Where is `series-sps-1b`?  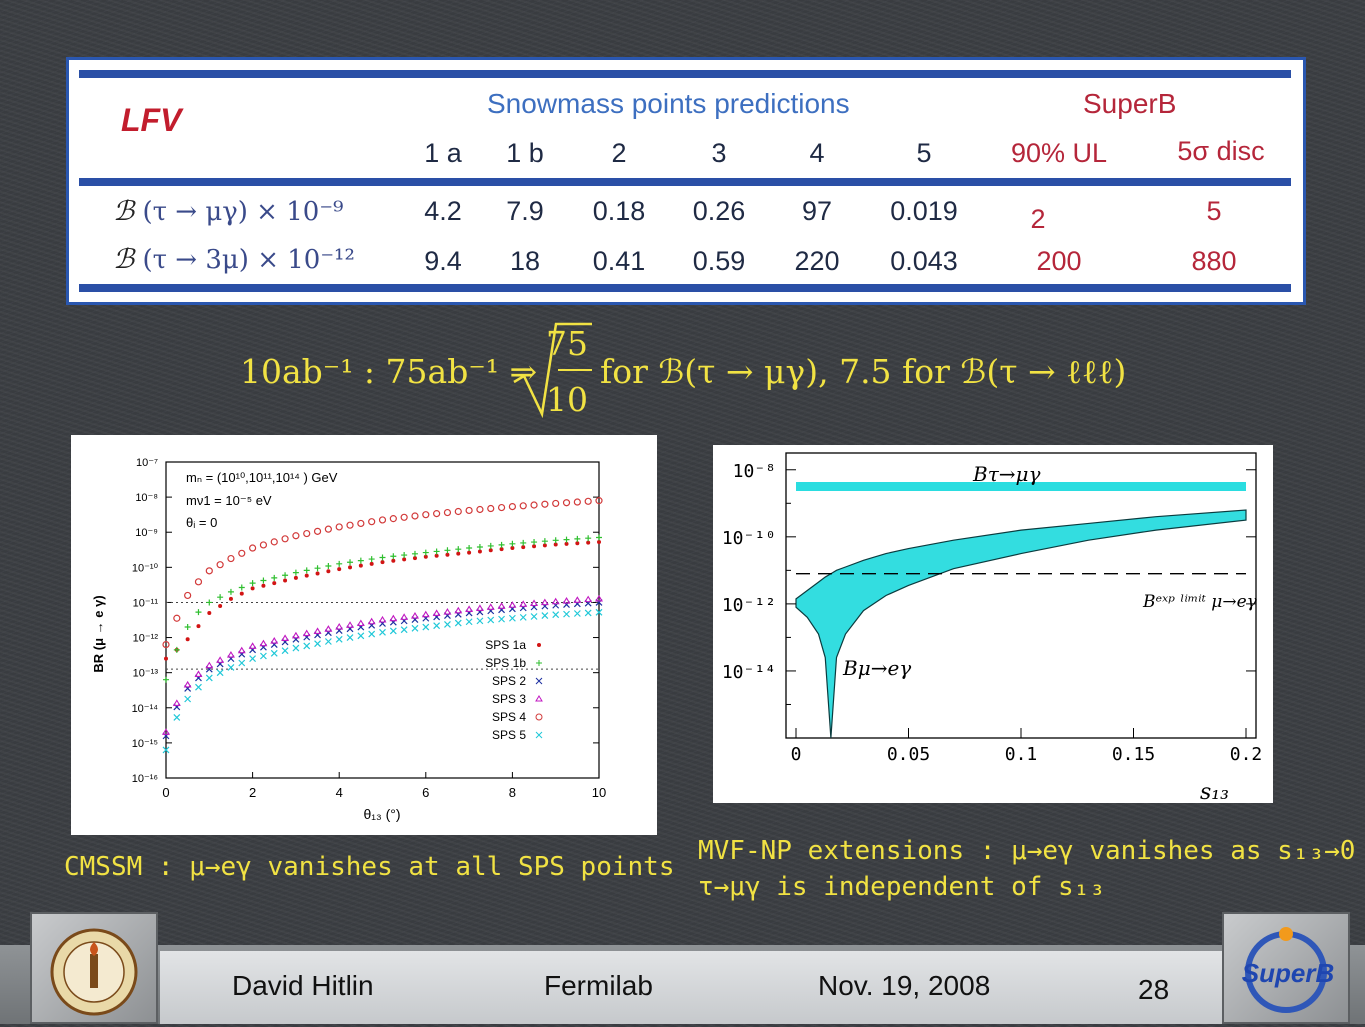 series-sps-1b is located at coordinates (382, 608).